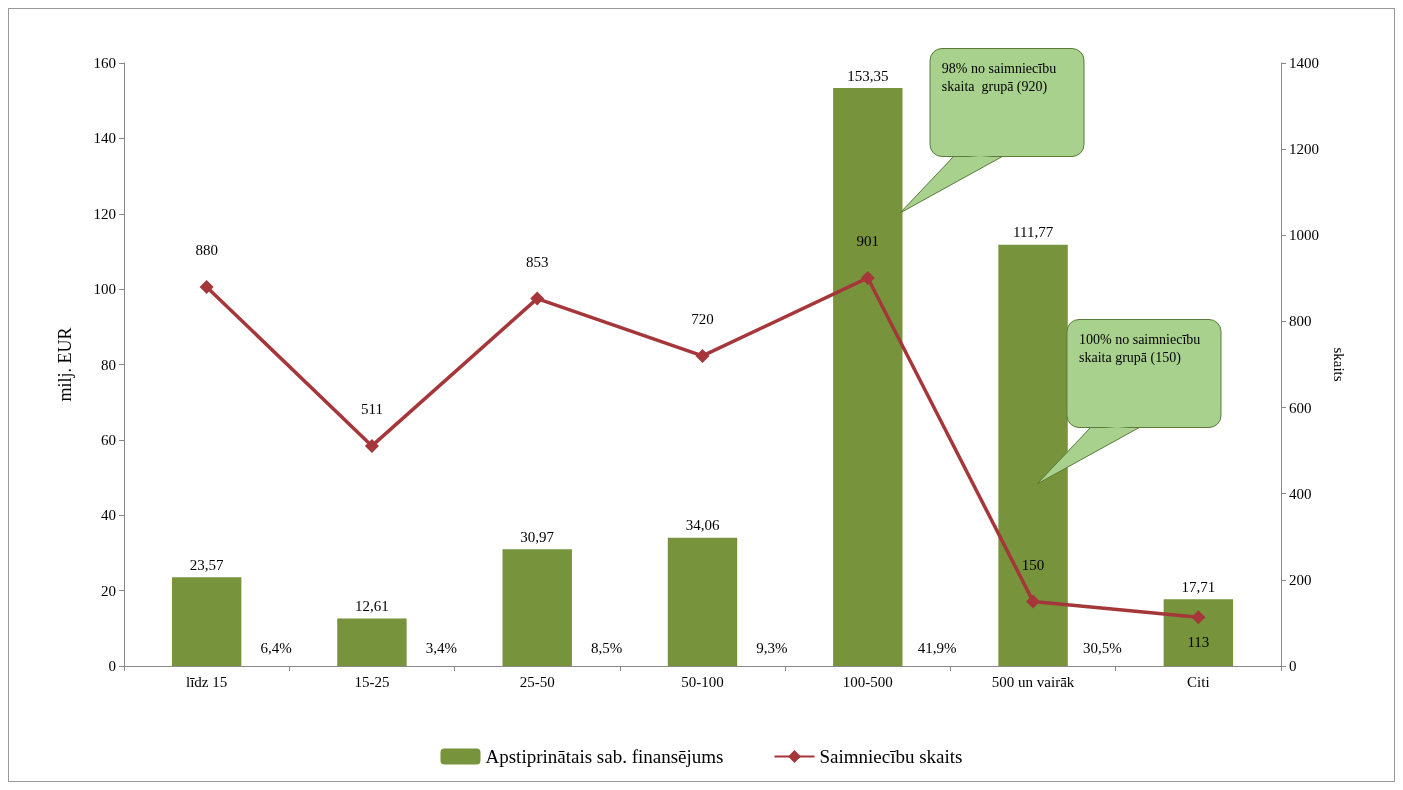 The width and height of the screenshot is (1403, 790). What do you see at coordinates (108, 364) in the screenshot?
I see `y-tick-label: 80` at bounding box center [108, 364].